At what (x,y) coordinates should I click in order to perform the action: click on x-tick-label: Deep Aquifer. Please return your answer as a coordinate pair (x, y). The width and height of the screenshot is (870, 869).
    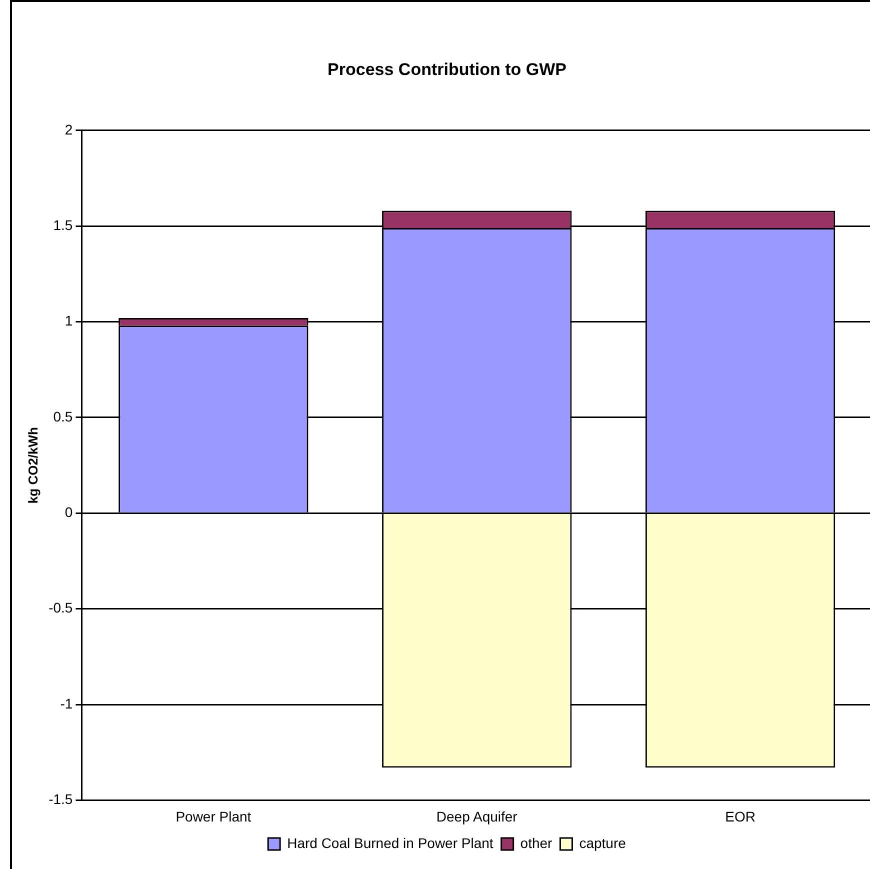
    Looking at the image, I should click on (477, 816).